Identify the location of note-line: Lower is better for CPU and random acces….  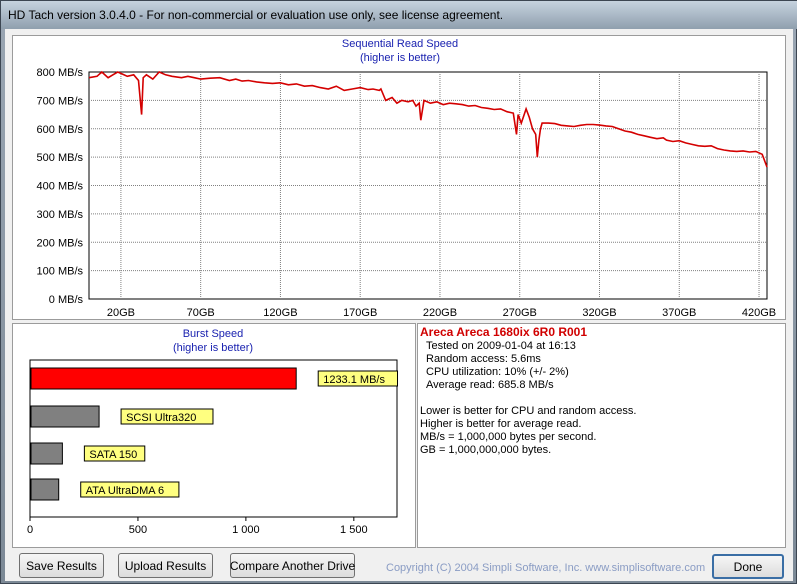
(528, 411).